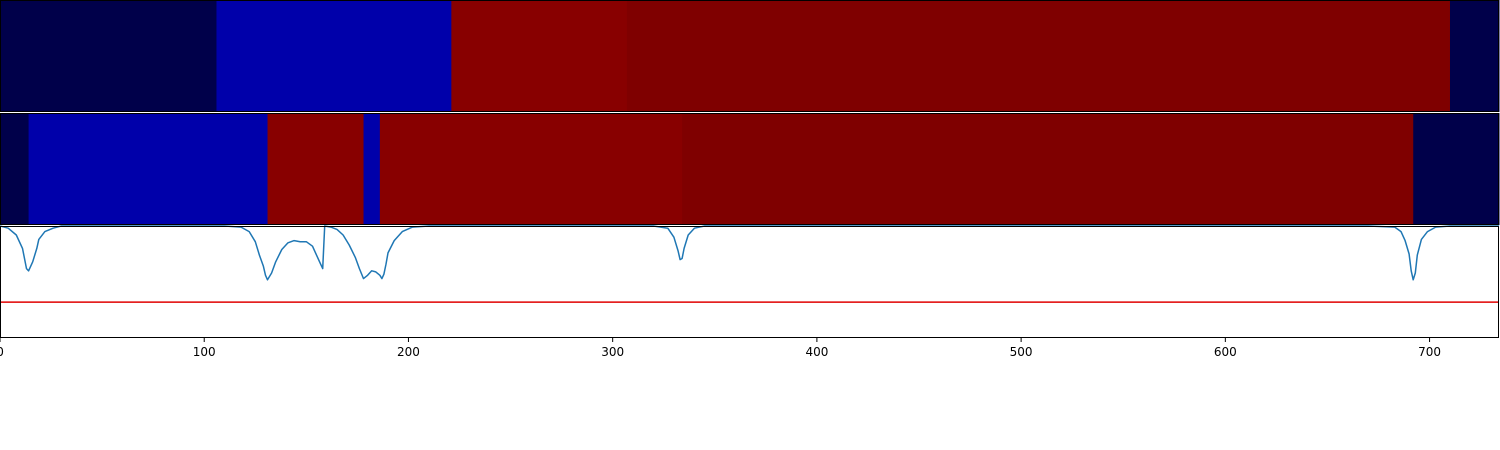 Image resolution: width=1500 pixels, height=450 pixels. I want to click on x-tick-label-7: 700, so click(1429, 352).